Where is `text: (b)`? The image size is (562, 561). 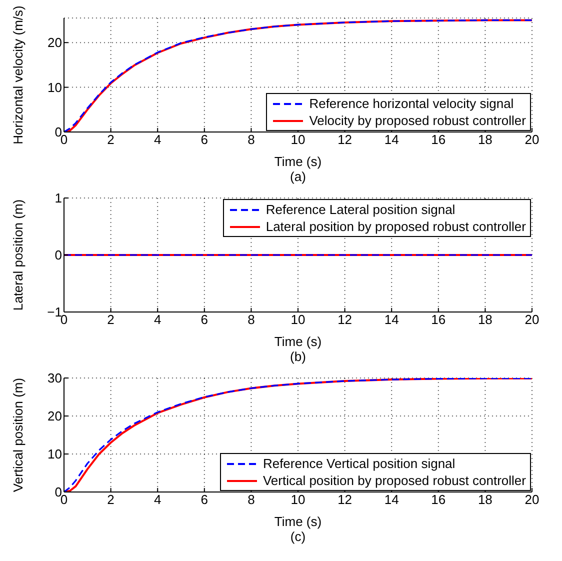 text: (b) is located at coordinates (298, 356).